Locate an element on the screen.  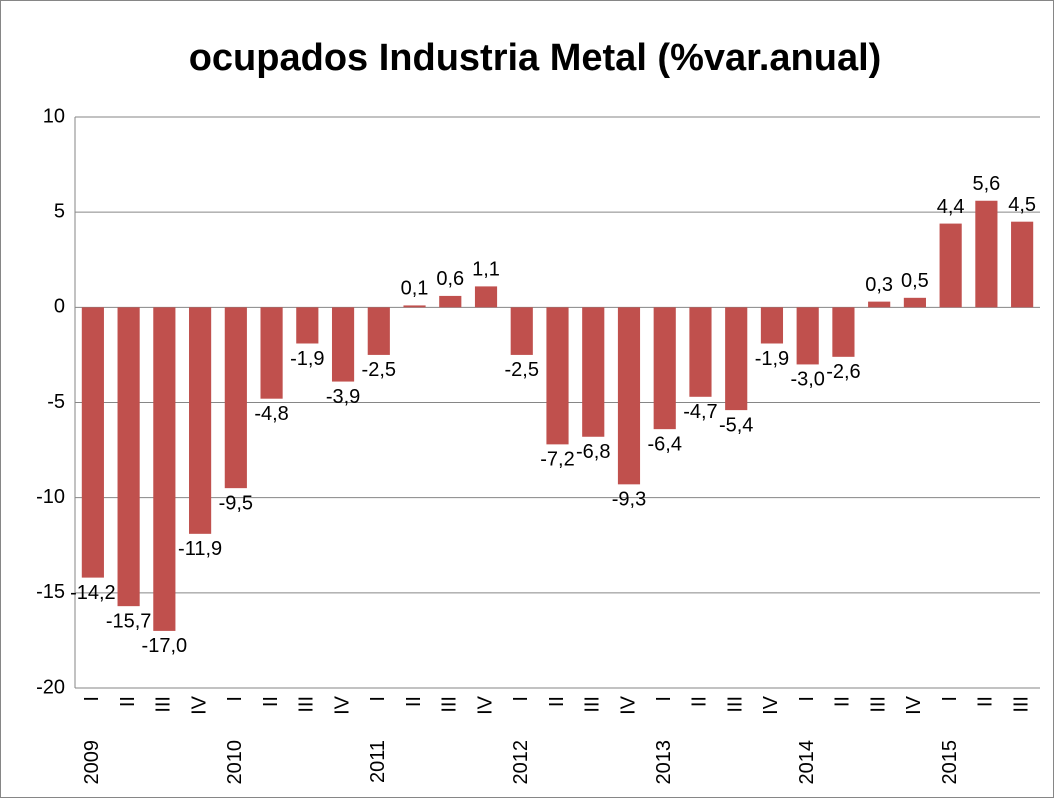
chart-title: ocupados Industria Metal (%var.anual) is located at coordinates (535, 58).